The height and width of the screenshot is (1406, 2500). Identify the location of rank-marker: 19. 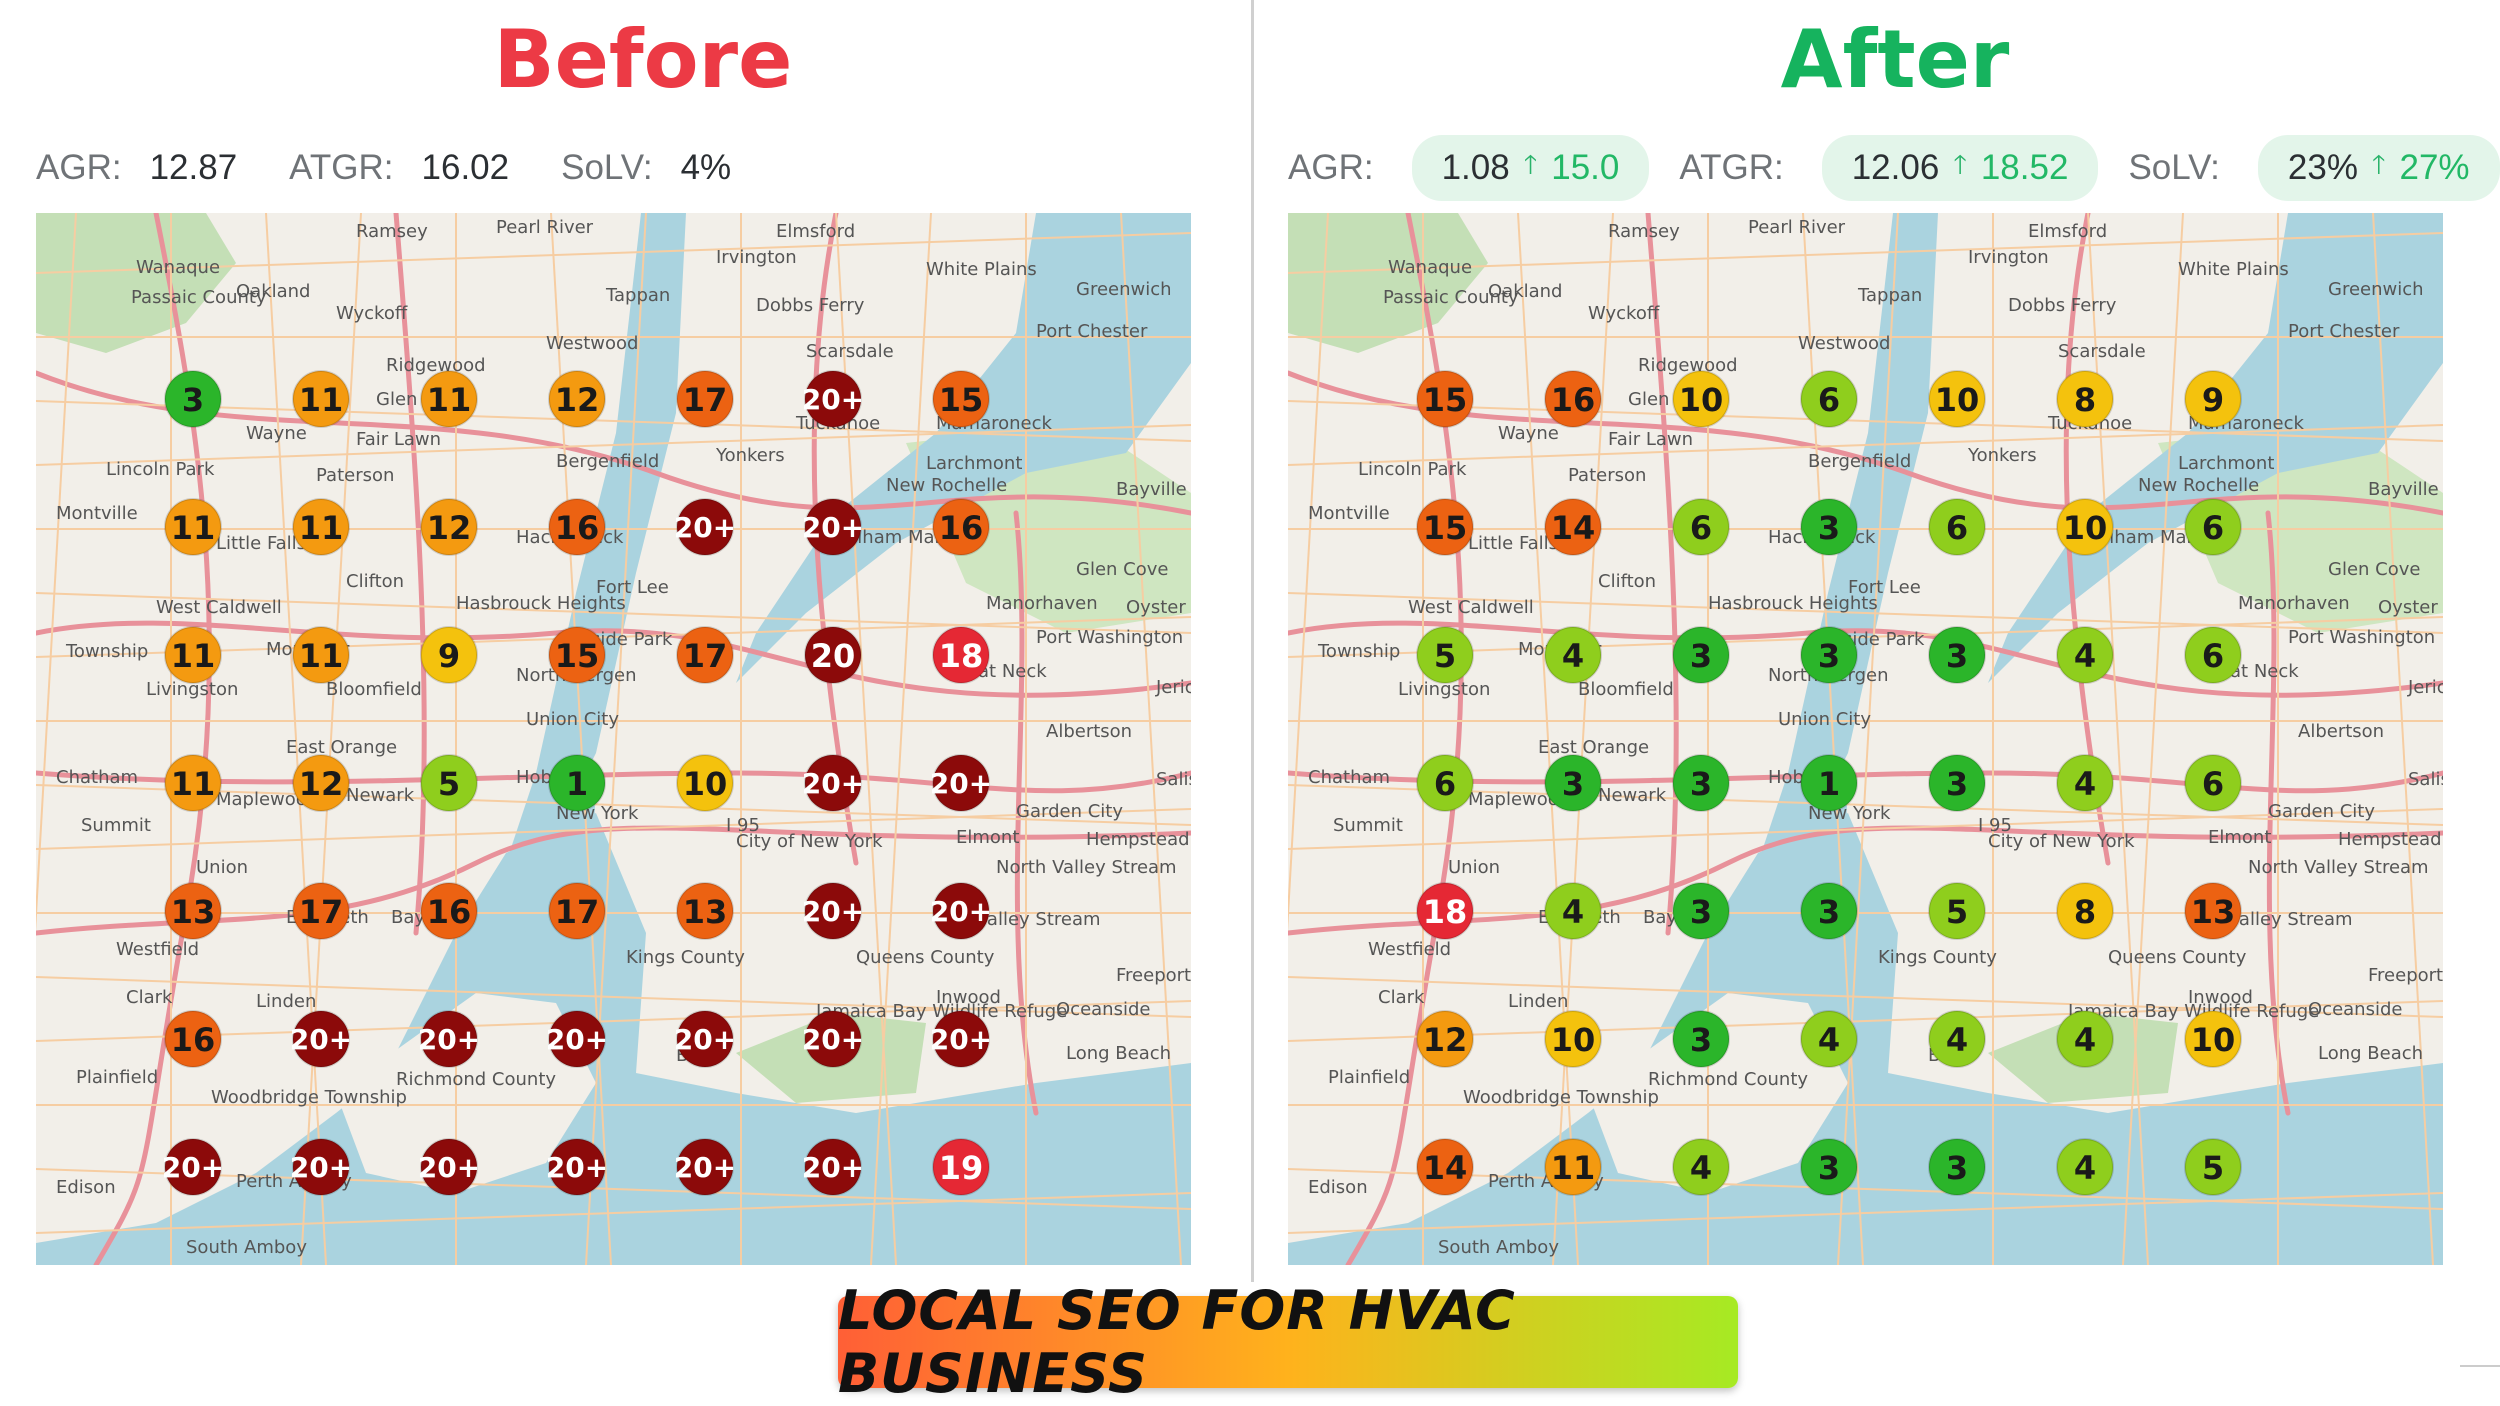
(961, 1167).